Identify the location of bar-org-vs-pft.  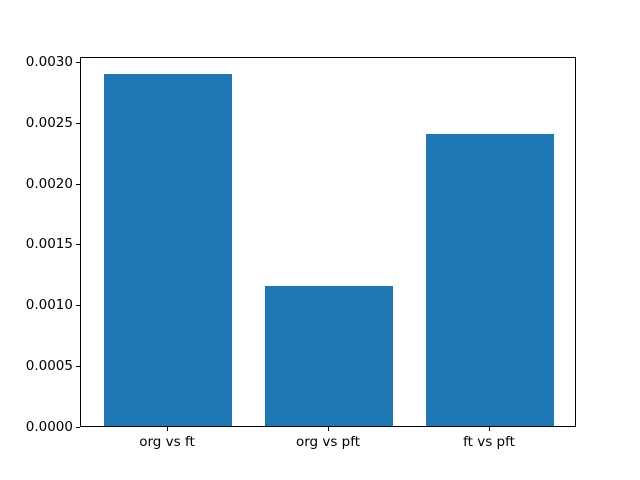
(329, 356).